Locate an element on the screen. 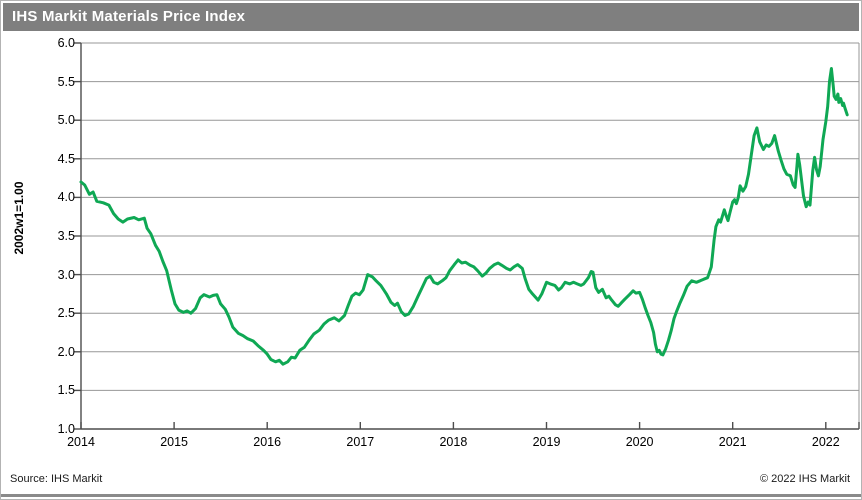 The height and width of the screenshot is (500, 862). y-tick-label: 5.0 is located at coordinates (66, 120).